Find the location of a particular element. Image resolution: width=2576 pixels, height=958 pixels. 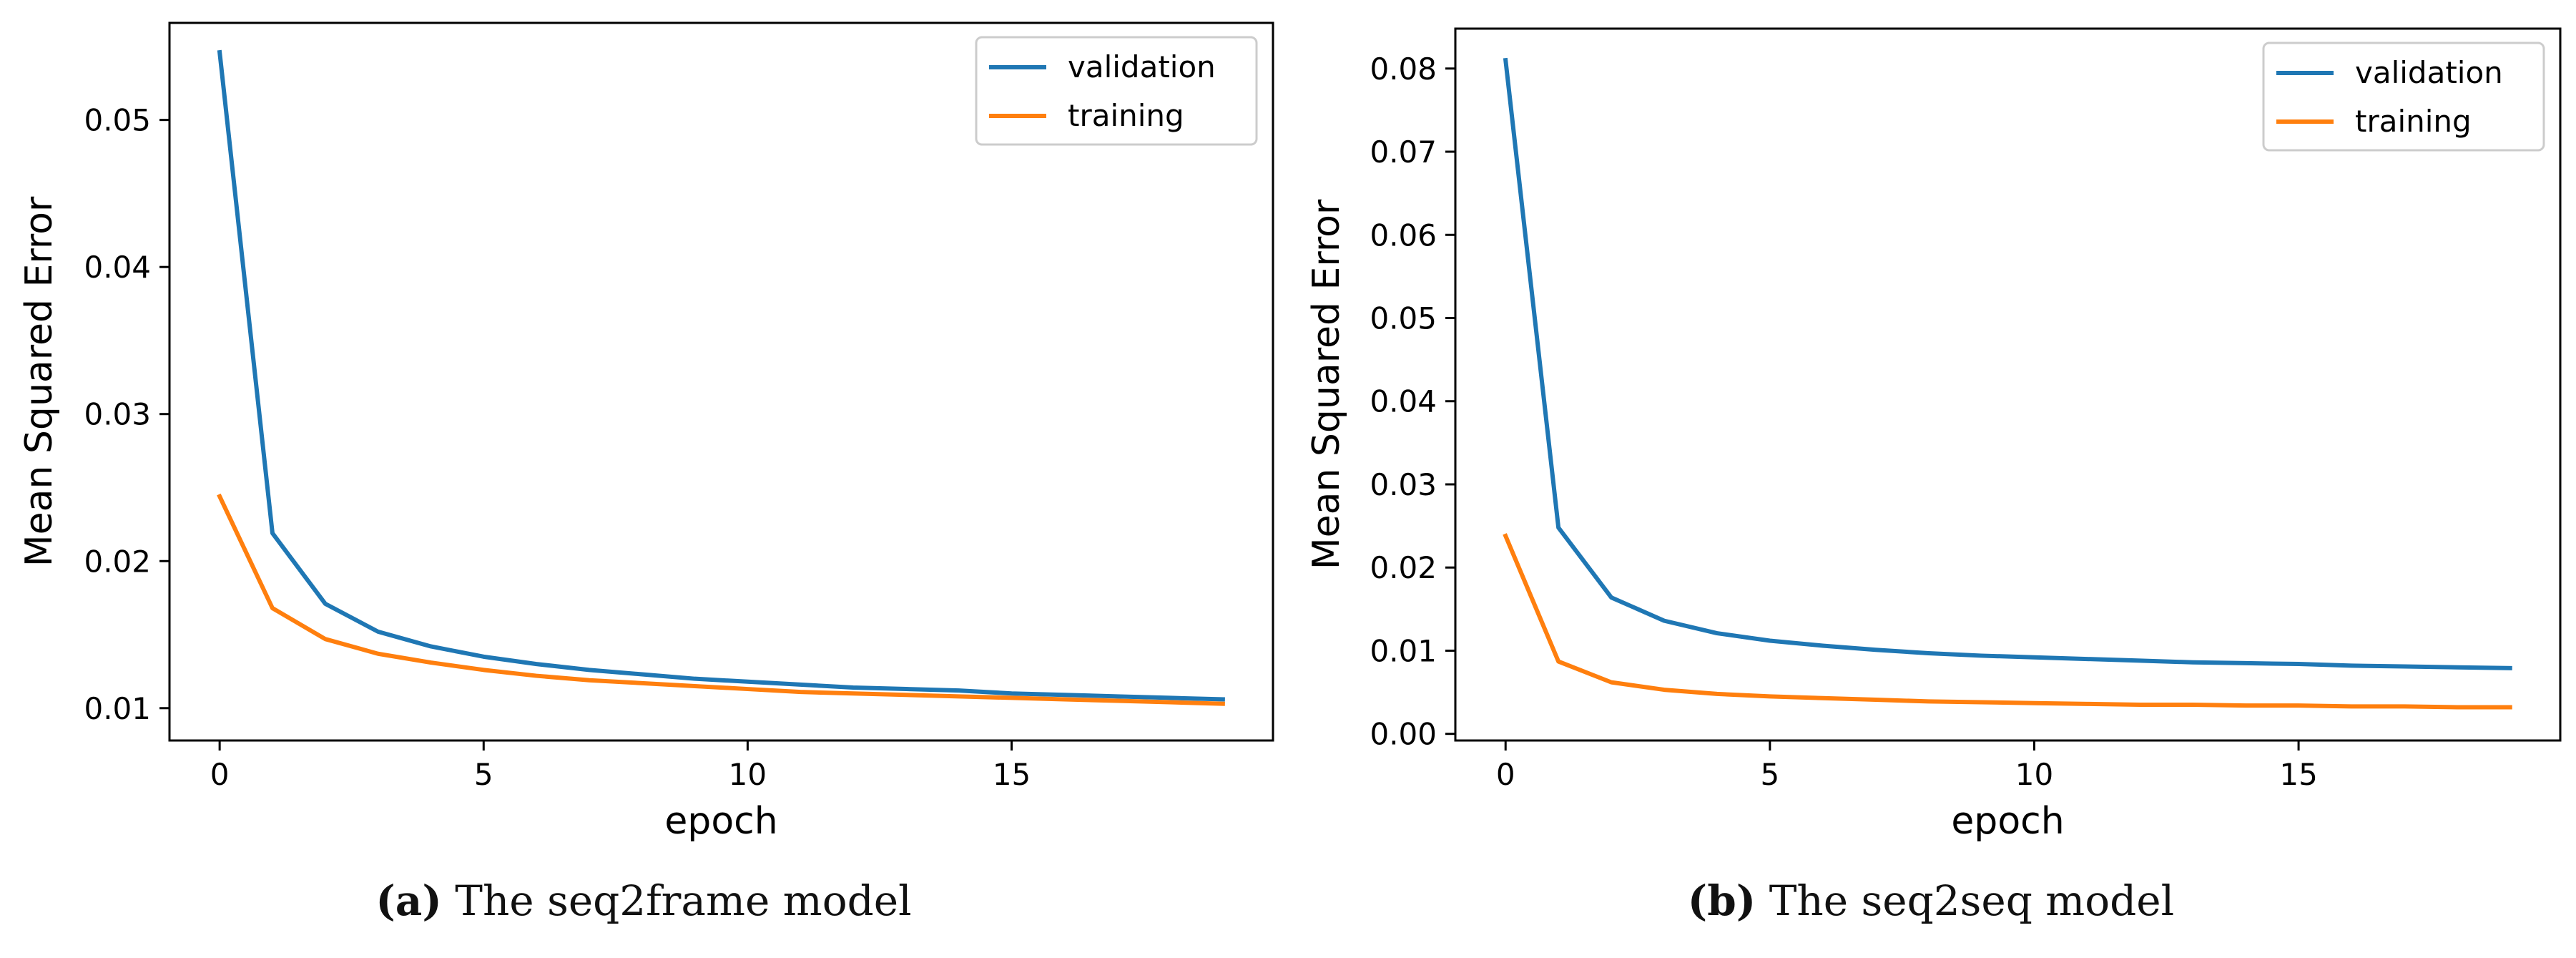

y-tick-label: 0.00 is located at coordinates (1404, 734).